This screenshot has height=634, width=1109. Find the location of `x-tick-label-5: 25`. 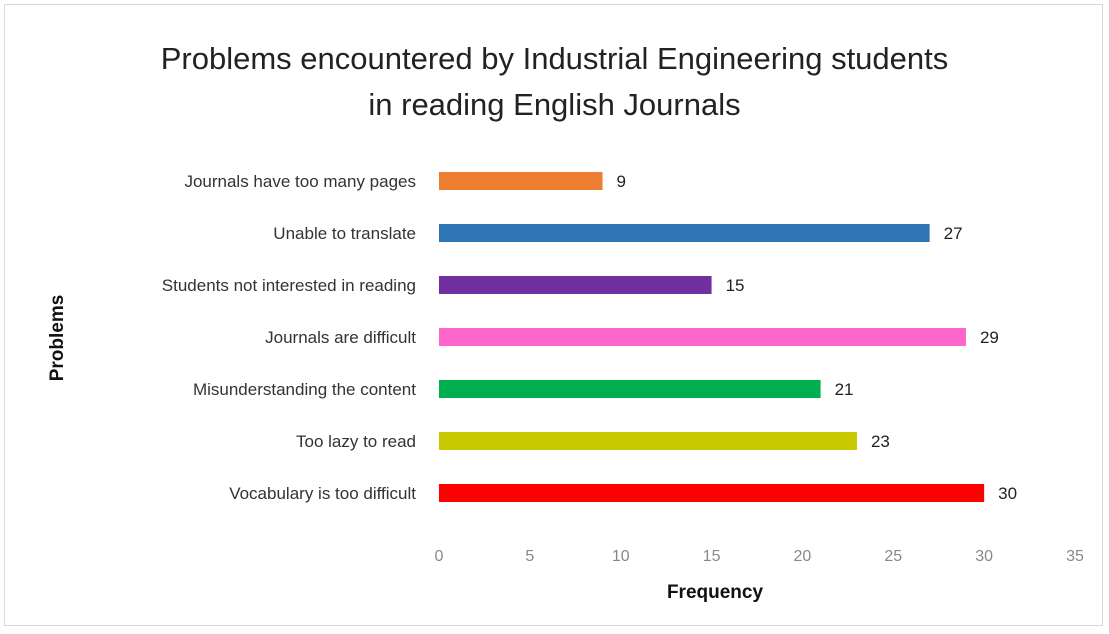

x-tick-label-5: 25 is located at coordinates (893, 556).